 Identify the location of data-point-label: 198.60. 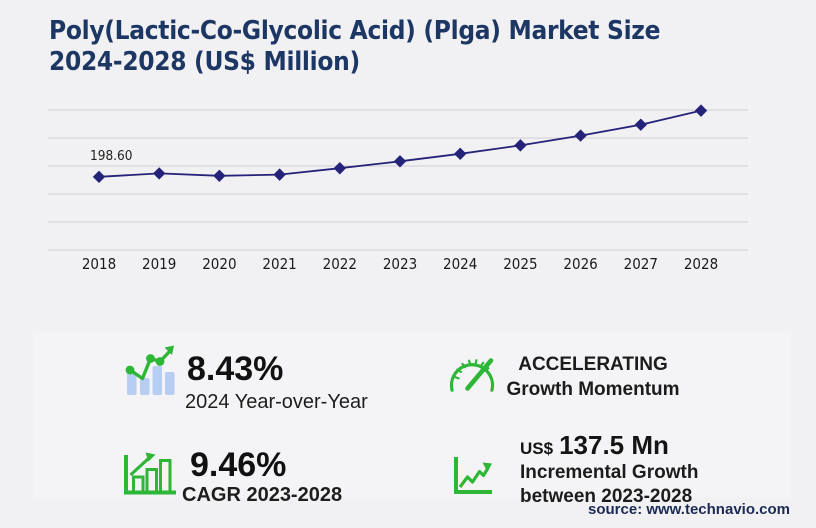
(111, 156).